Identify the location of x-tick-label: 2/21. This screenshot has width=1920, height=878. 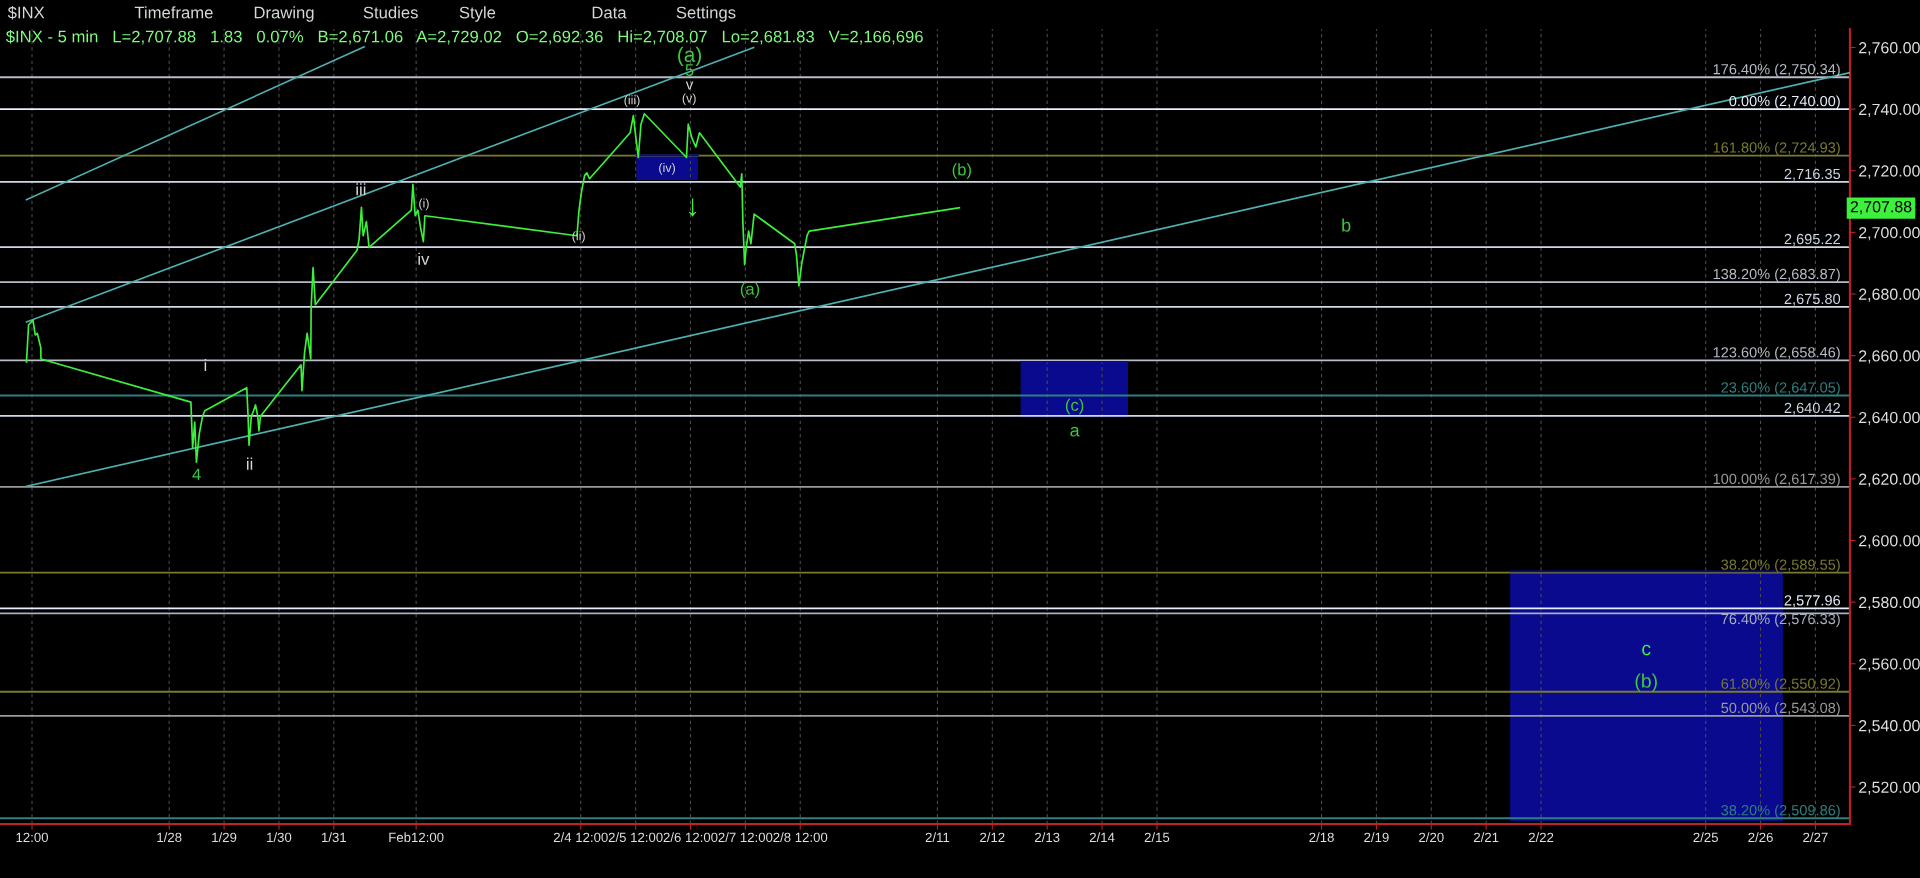
(1486, 837).